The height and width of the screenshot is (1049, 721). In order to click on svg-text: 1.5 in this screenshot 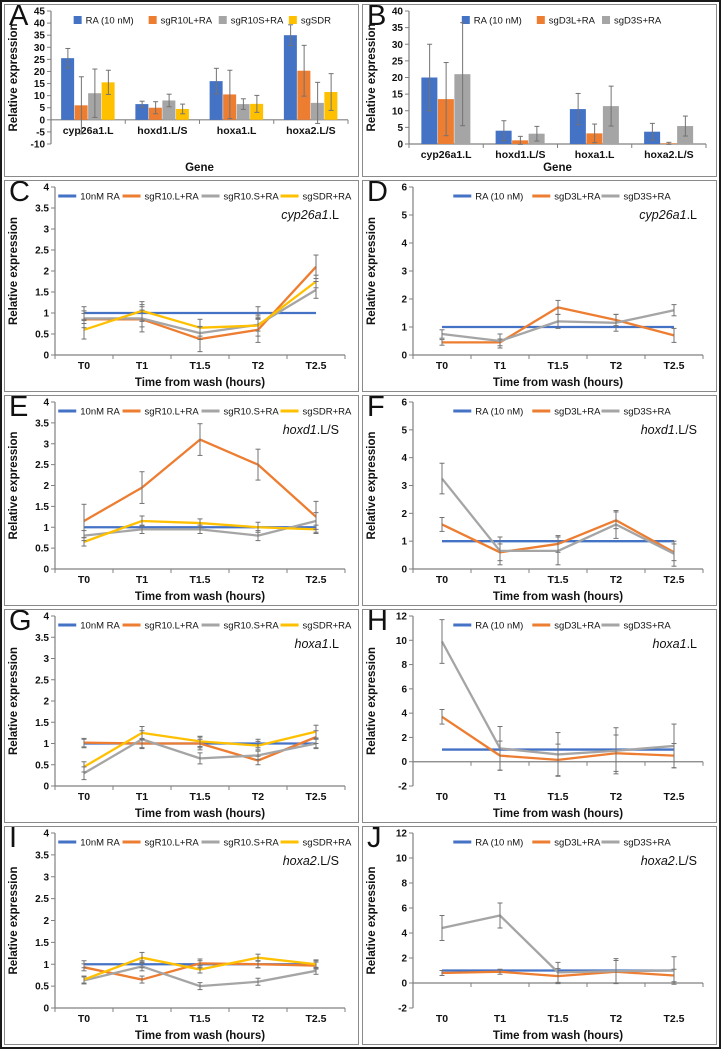, I will do `click(42, 723)`.